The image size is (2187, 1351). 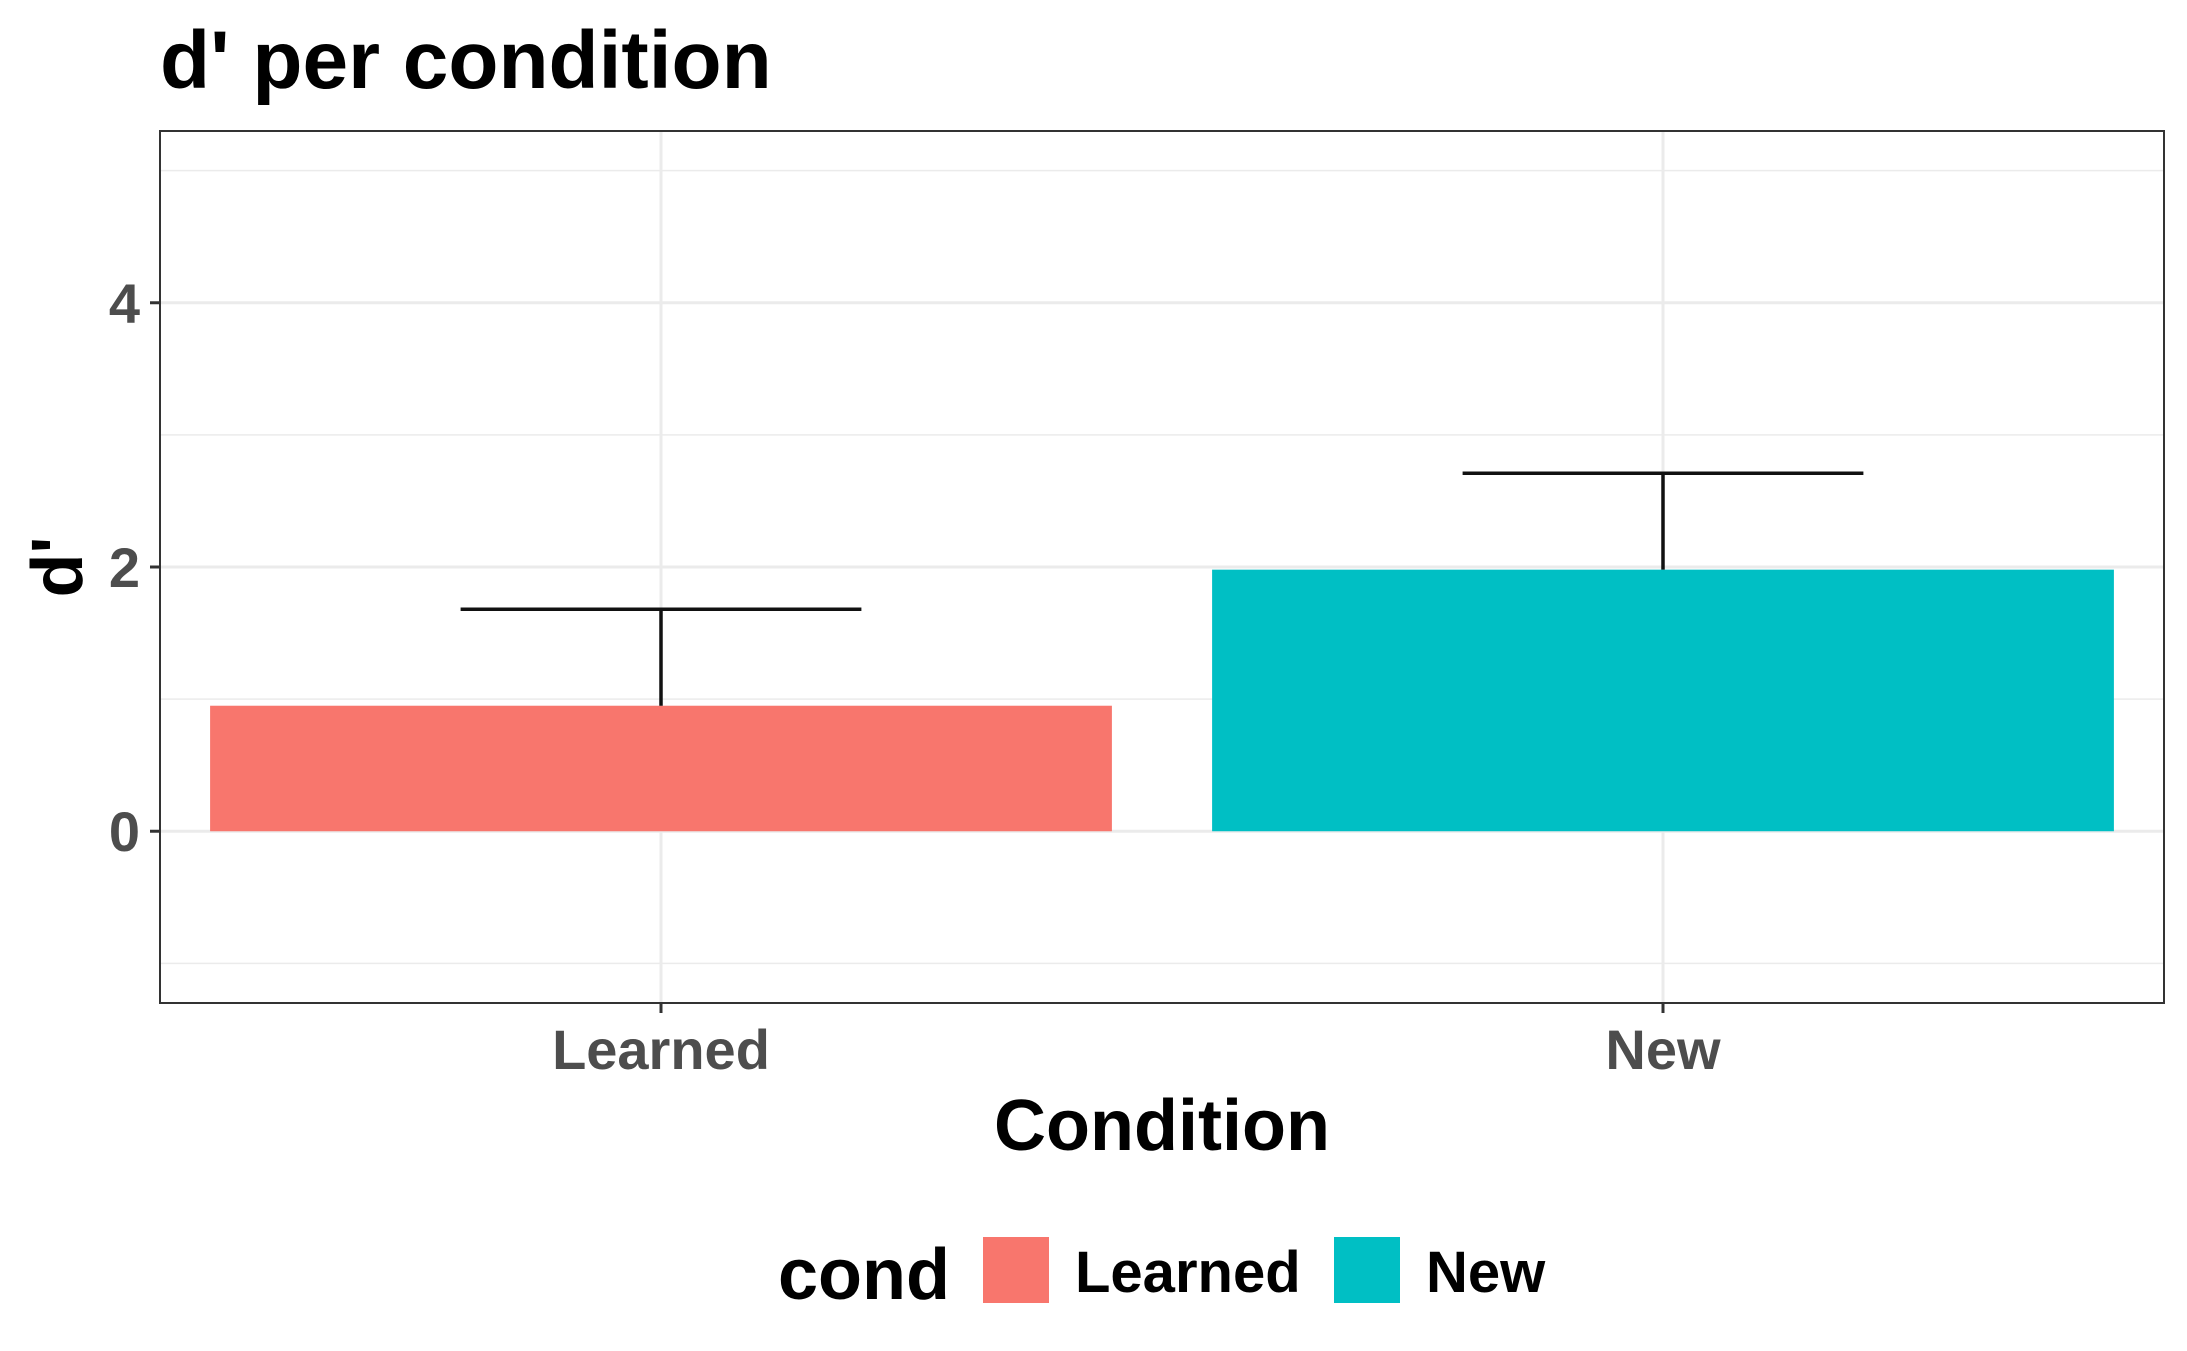 I want to click on y-tick-label: 4, so click(x=124, y=303).